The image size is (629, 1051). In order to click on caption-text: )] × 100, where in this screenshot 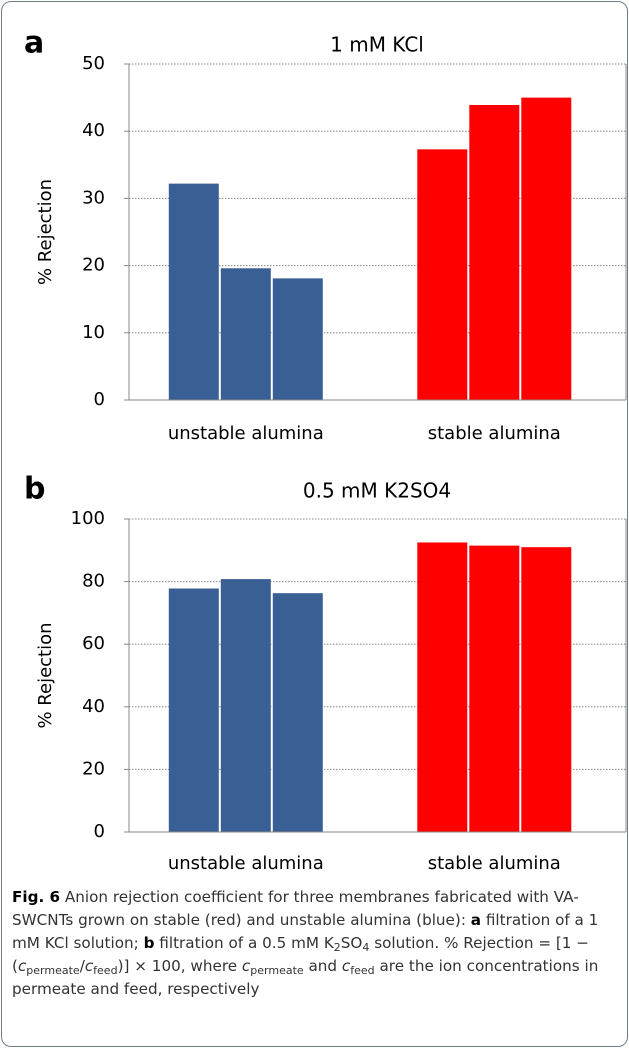, I will do `click(179, 966)`.